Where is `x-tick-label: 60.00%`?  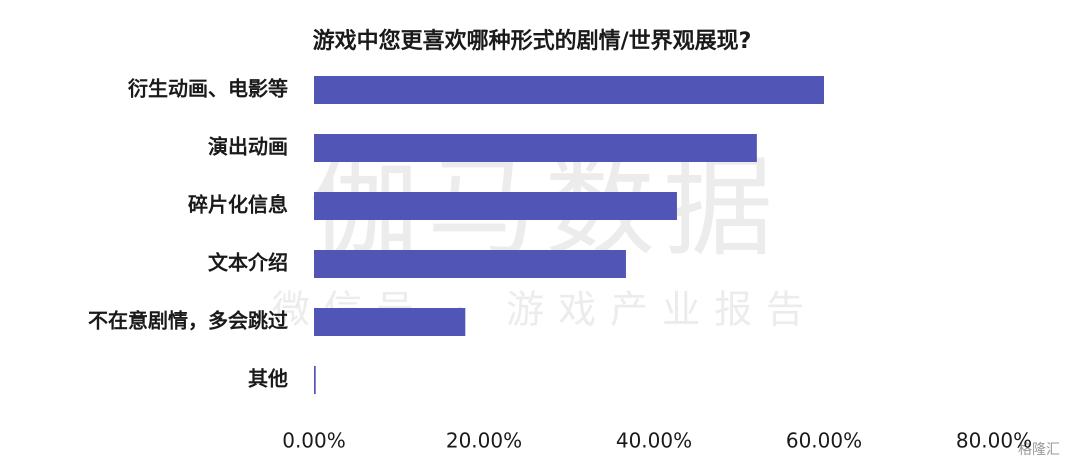
x-tick-label: 60.00% is located at coordinates (824, 441).